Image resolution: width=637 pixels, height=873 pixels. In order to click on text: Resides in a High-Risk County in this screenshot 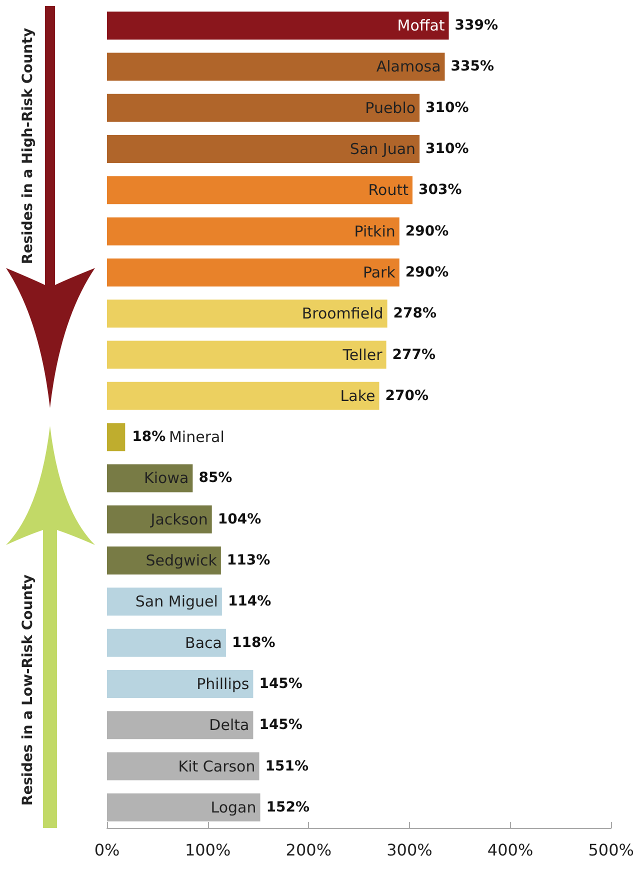, I will do `click(28, 146)`.